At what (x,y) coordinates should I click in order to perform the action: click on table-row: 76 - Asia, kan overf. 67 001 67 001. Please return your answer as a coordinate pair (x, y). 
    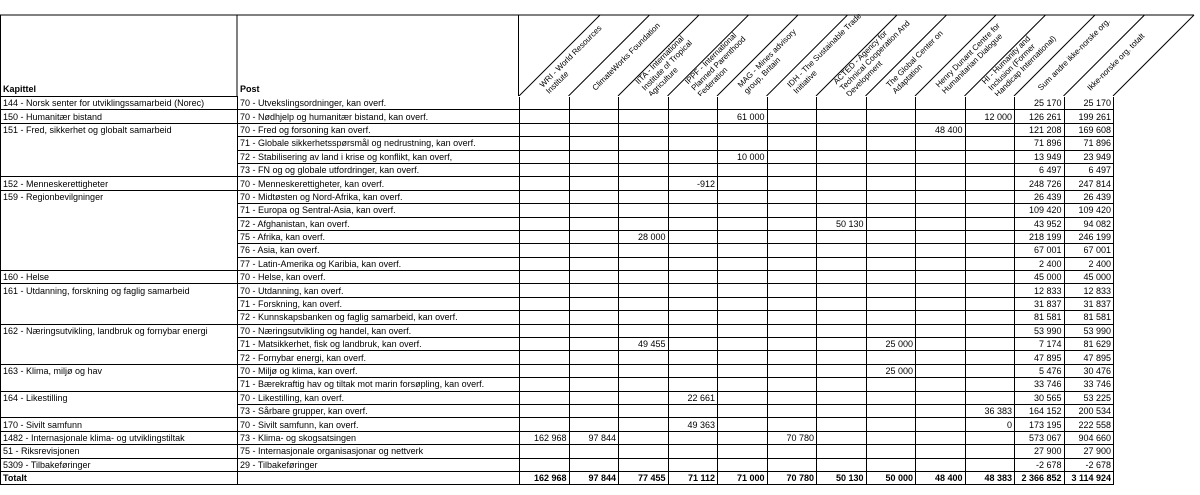
    Looking at the image, I should click on (557, 250).